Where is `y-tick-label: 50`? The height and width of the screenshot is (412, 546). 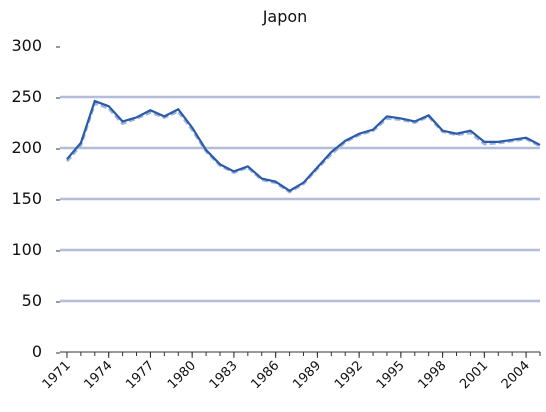
y-tick-label: 50 is located at coordinates (32, 300).